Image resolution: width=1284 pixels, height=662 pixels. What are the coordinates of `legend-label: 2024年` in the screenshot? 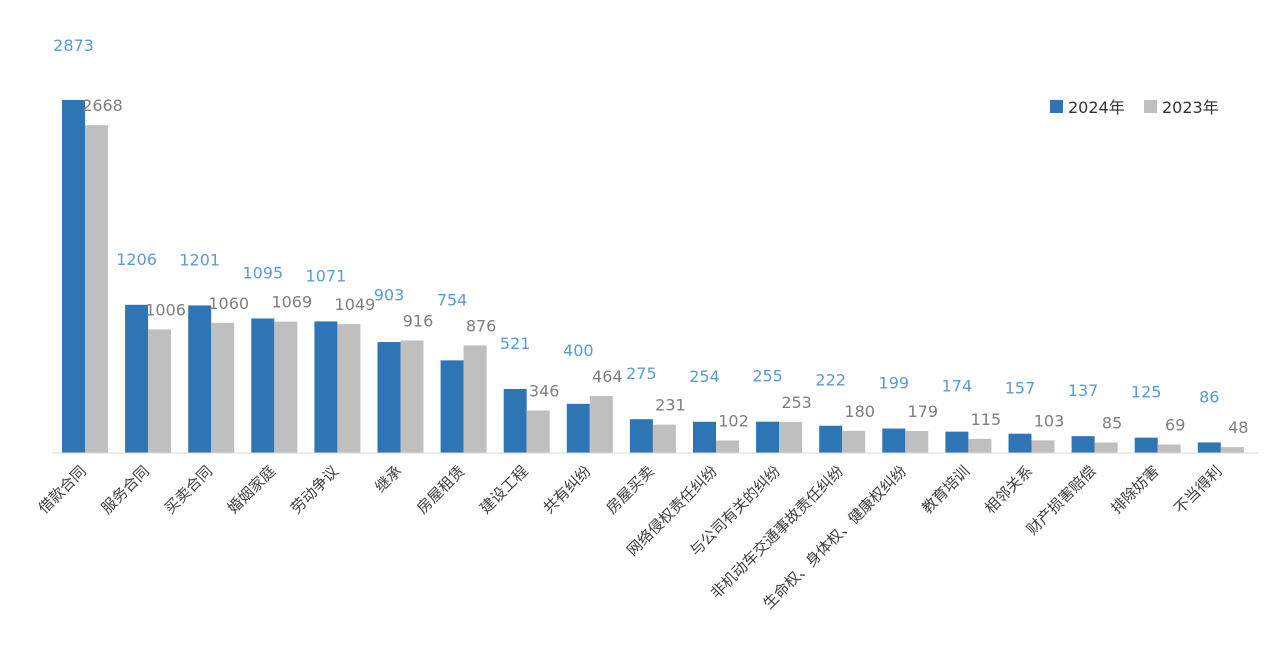 It's located at (1096, 107).